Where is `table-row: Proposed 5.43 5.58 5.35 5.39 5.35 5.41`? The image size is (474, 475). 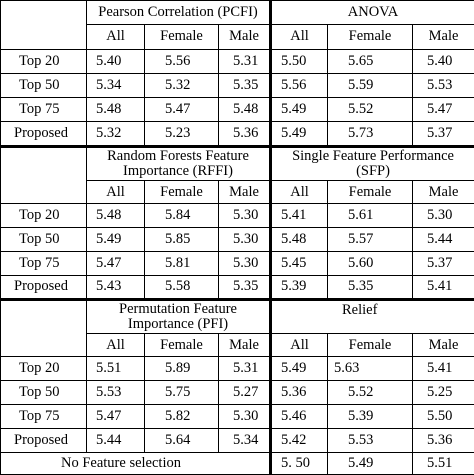
table-row: Proposed 5.43 5.58 5.35 5.39 5.35 5.41 is located at coordinates (237, 287).